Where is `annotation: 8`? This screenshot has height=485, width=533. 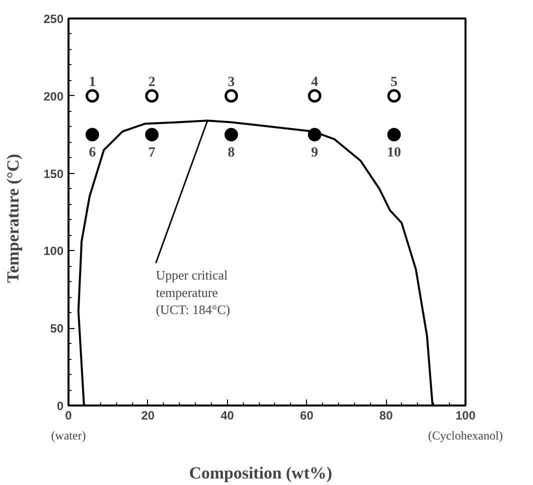
annotation: 8 is located at coordinates (231, 153).